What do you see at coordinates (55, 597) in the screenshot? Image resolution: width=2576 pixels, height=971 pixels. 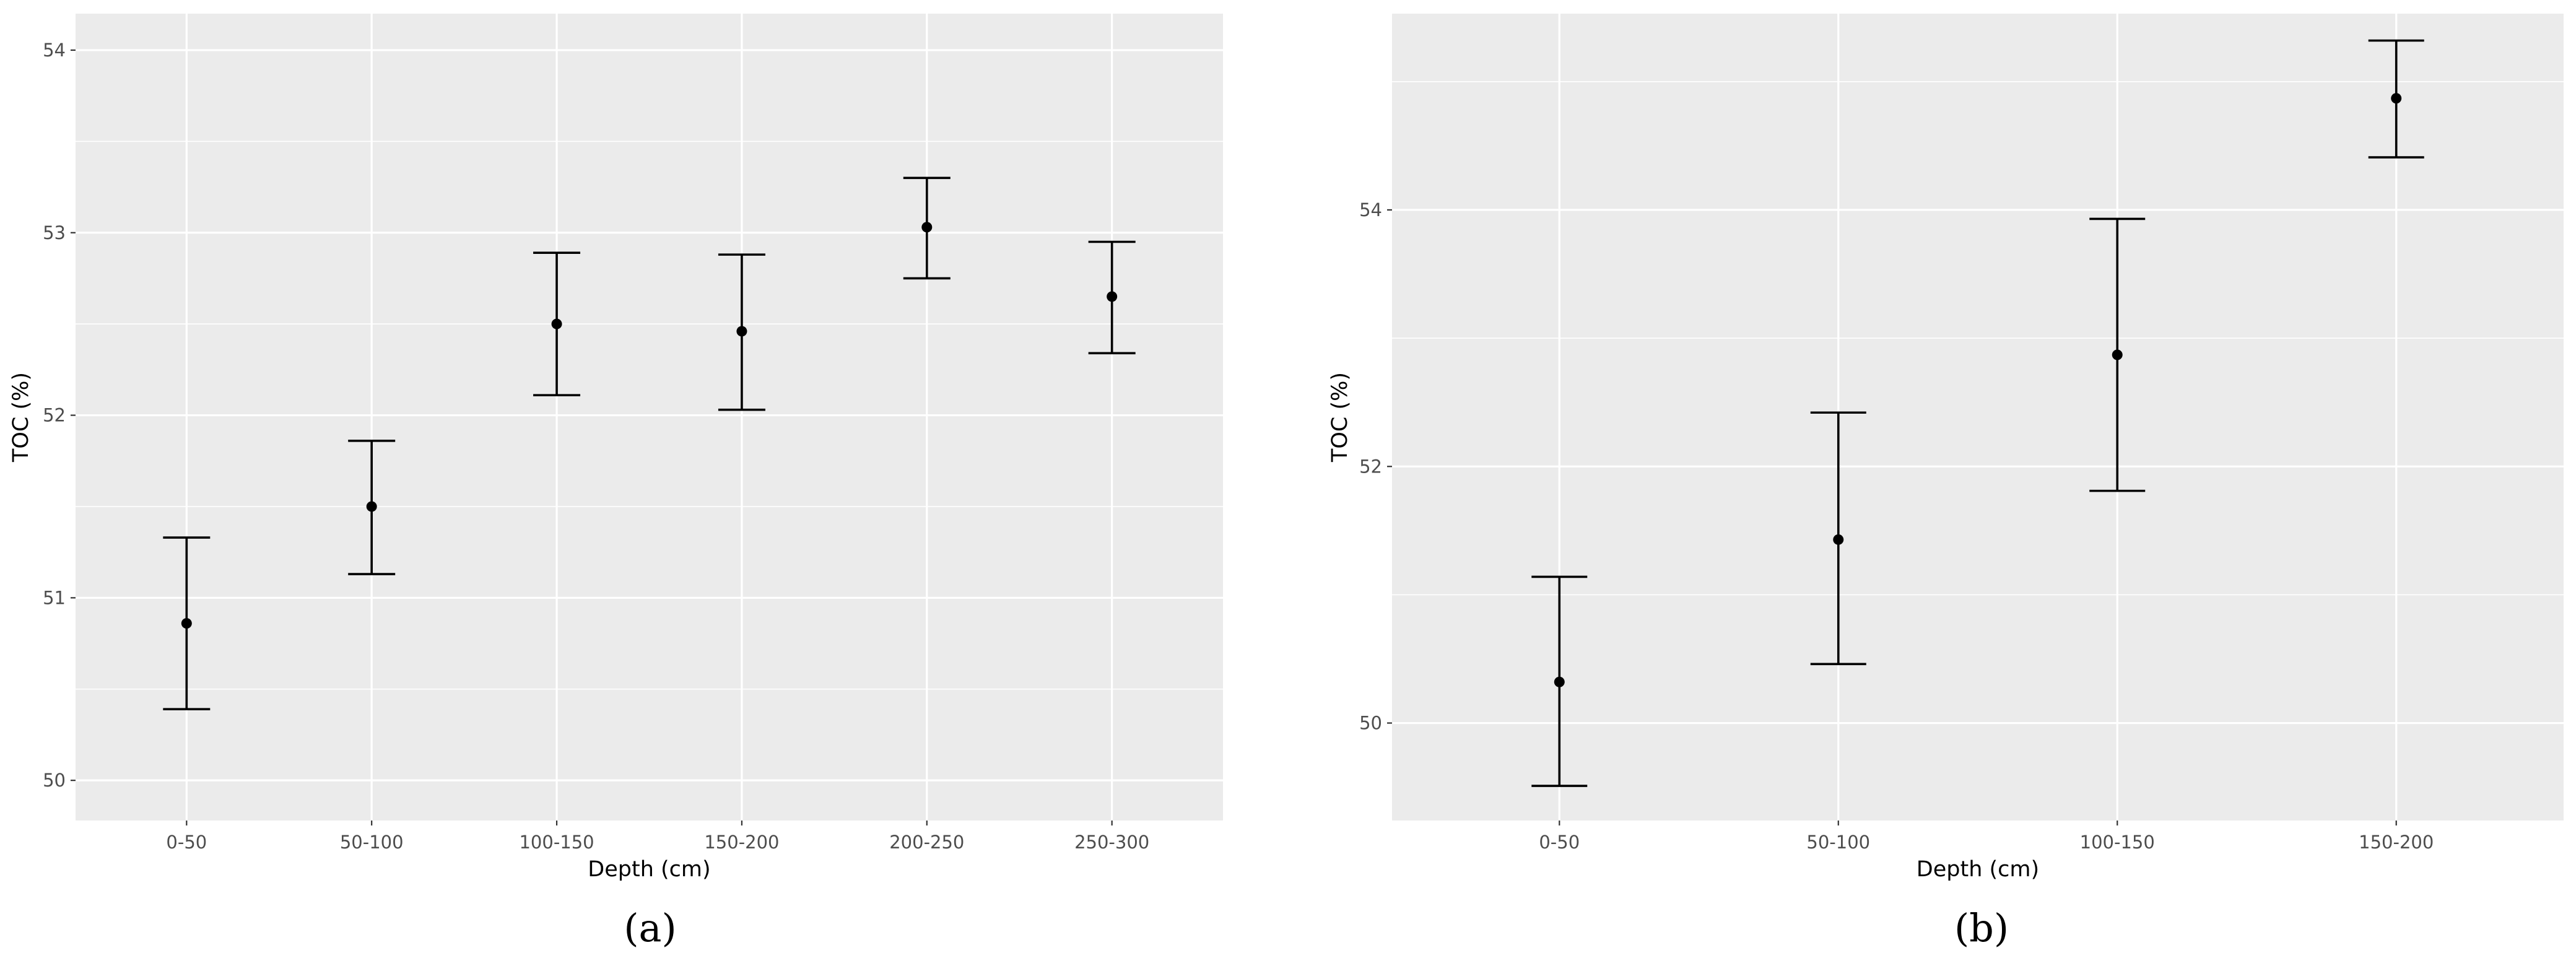 I see `y-tick-label: 51` at bounding box center [55, 597].